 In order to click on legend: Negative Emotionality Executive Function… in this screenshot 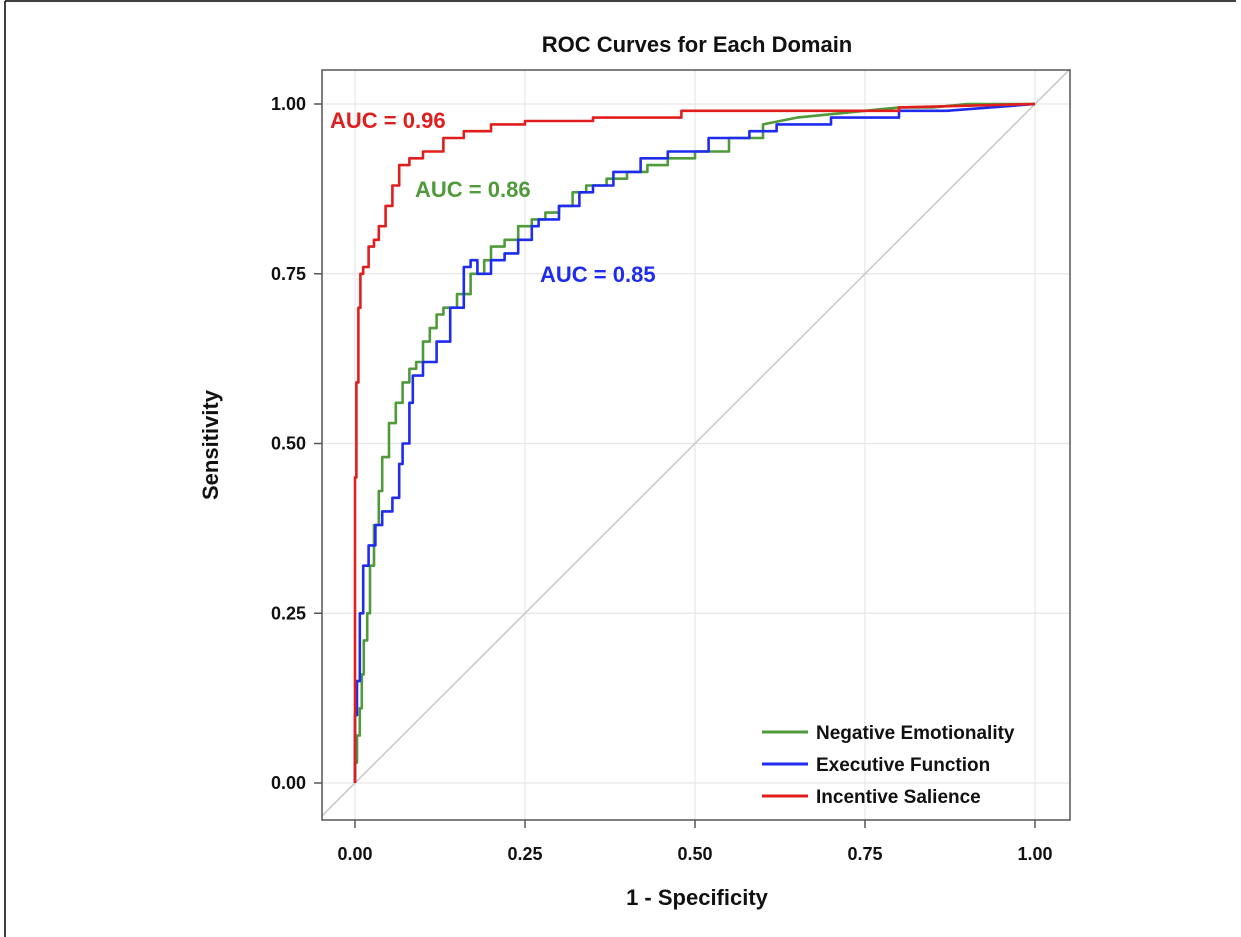, I will do `click(888, 765)`.